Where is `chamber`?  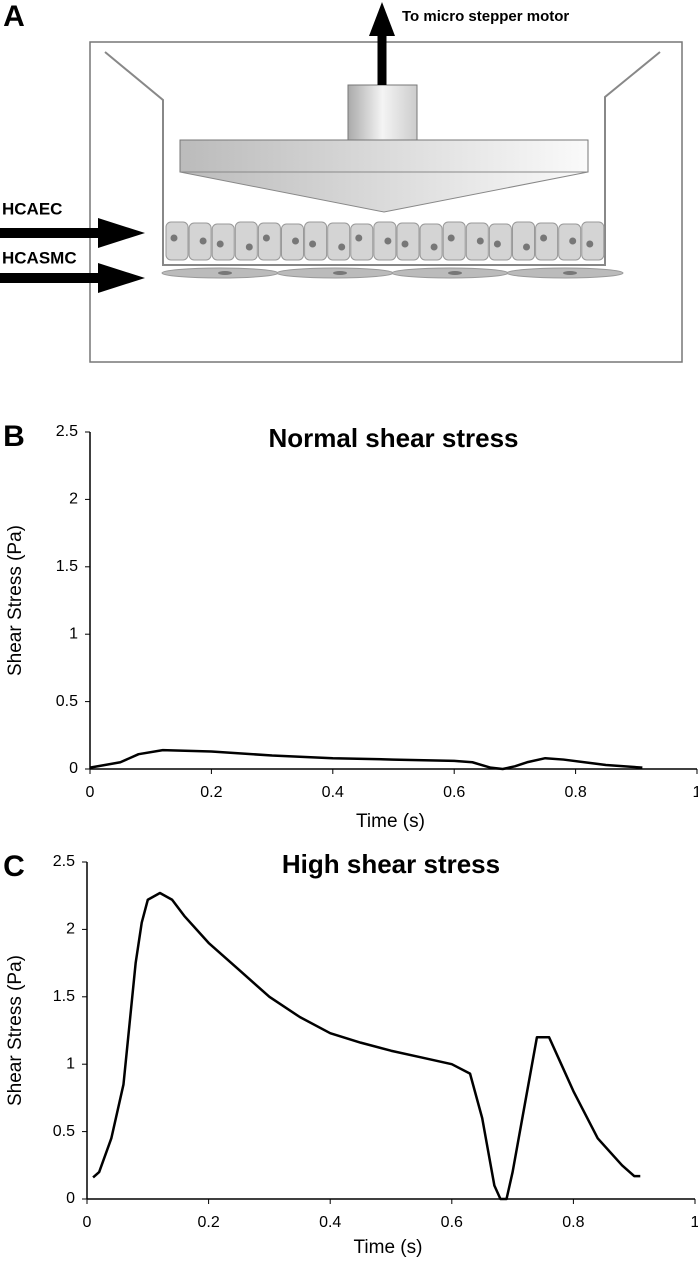
chamber is located at coordinates (382, 158).